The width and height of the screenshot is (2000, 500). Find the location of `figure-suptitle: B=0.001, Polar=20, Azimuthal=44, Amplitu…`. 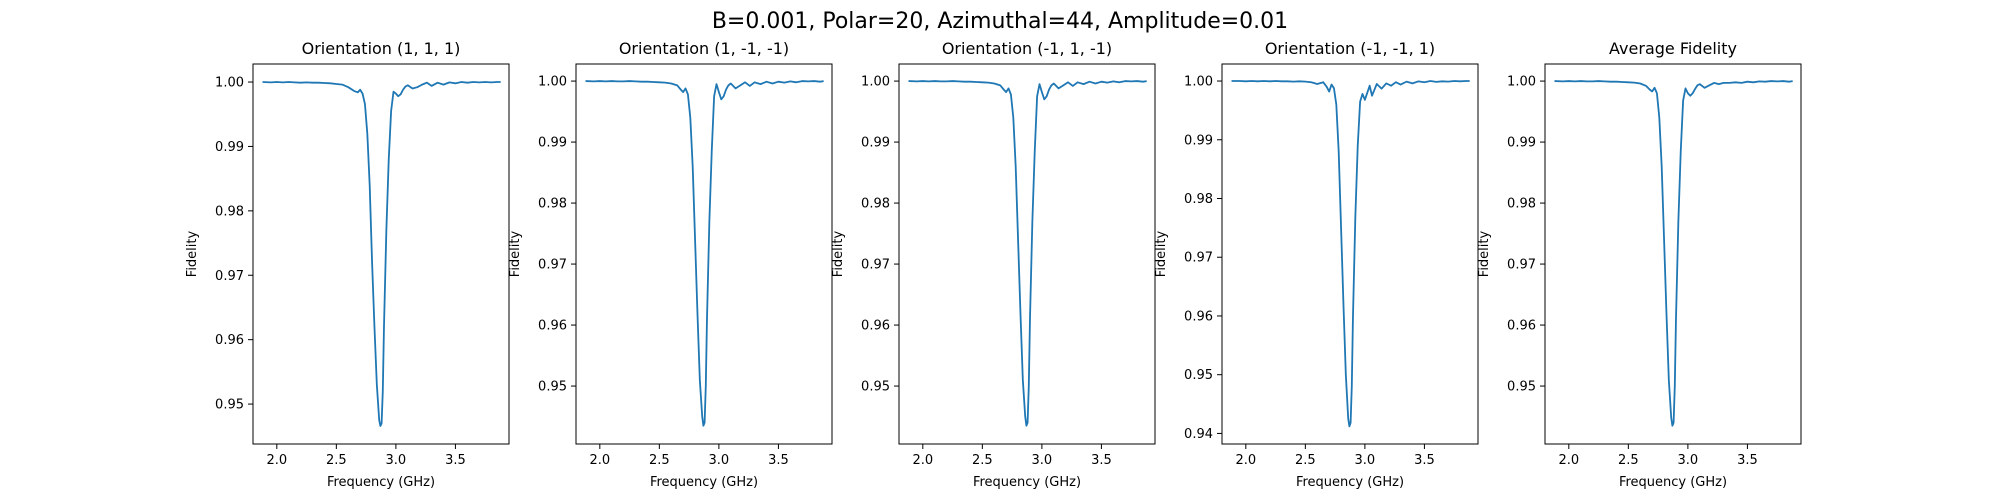

figure-suptitle: B=0.001, Polar=20, Azimuthal=44, Amplitu… is located at coordinates (1000, 21).